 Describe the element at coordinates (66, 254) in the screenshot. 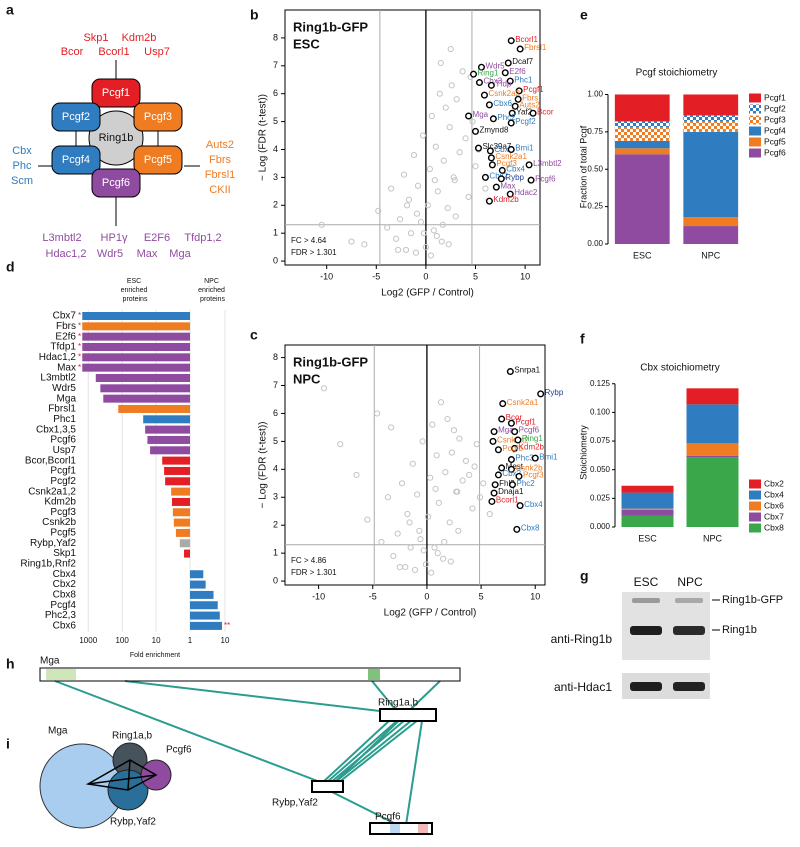

I see `partner-label: Hdac1,2` at that location.